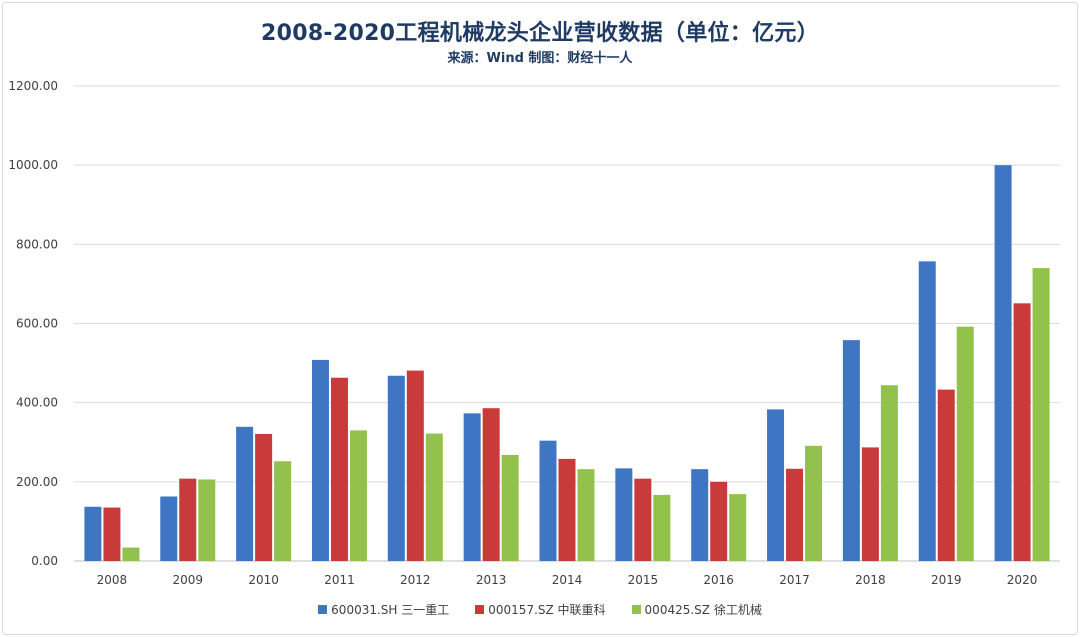 The height and width of the screenshot is (637, 1080). What do you see at coordinates (37, 482) in the screenshot?
I see `y-tick-label: 200.00` at bounding box center [37, 482].